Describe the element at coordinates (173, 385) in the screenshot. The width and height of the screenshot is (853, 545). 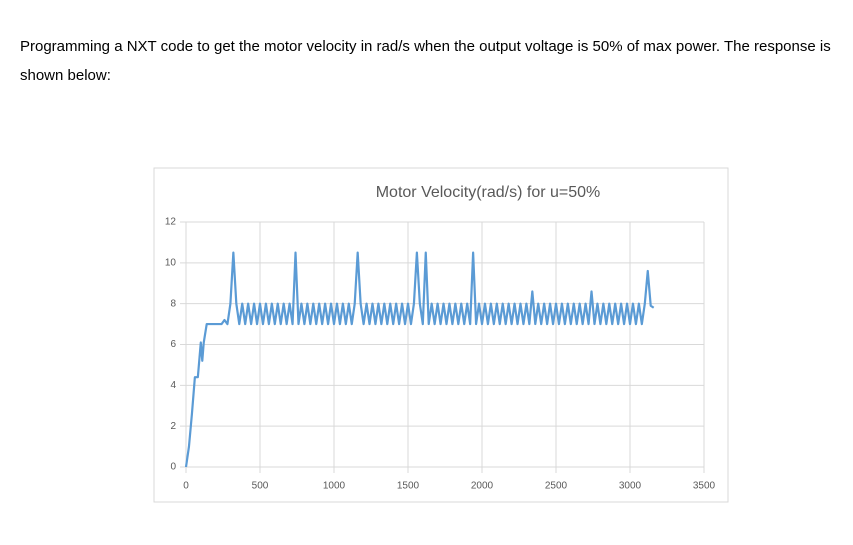
I see `y-tick-label: 4` at that location.